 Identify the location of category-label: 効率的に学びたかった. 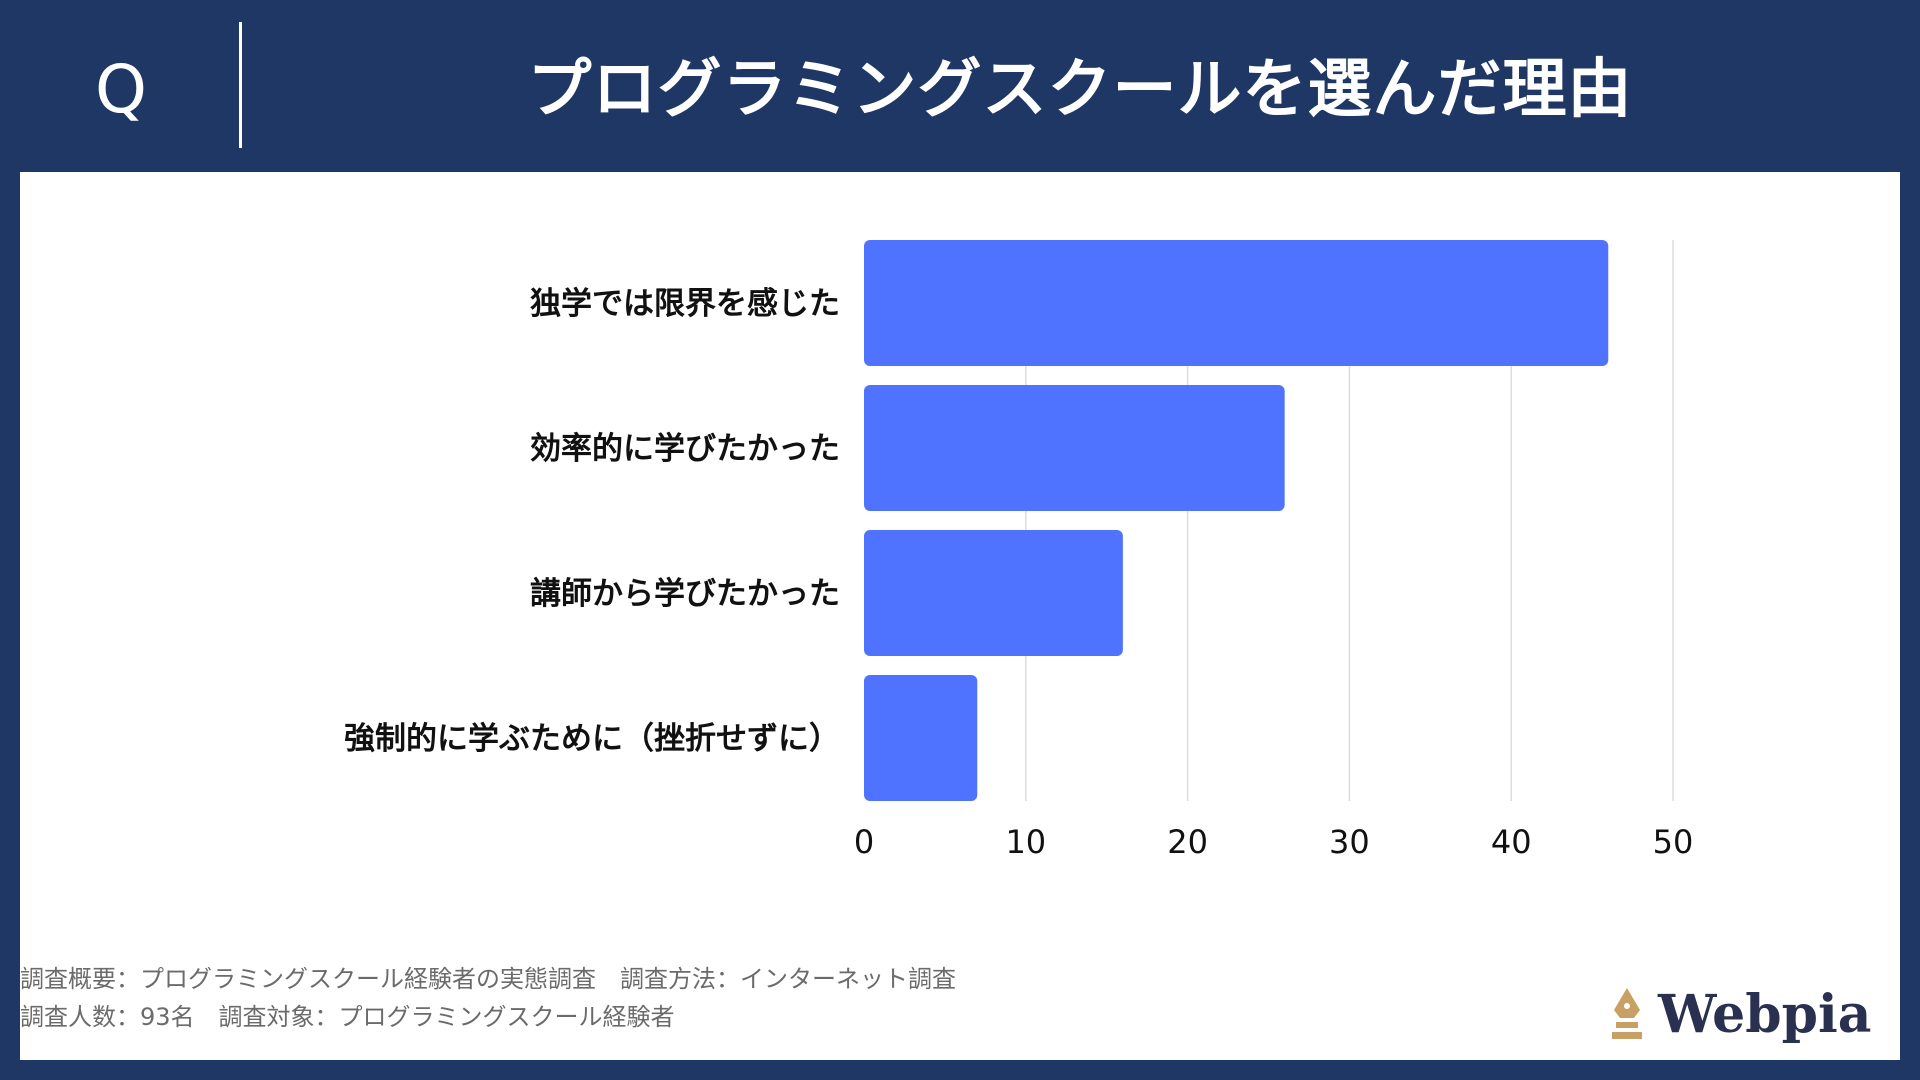
(685, 449).